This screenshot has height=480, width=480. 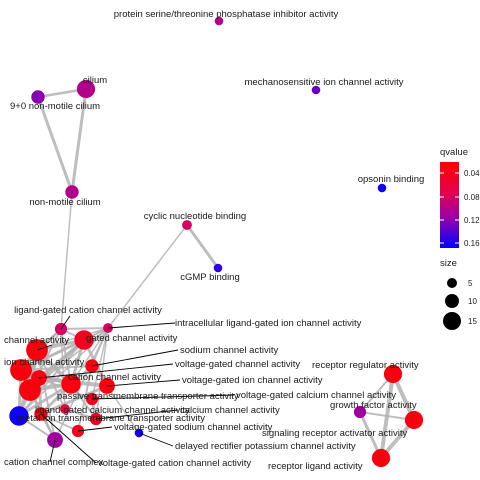 What do you see at coordinates (193, 427) in the screenshot?
I see `node-label: voltage-gated sodium channel activity` at bounding box center [193, 427].